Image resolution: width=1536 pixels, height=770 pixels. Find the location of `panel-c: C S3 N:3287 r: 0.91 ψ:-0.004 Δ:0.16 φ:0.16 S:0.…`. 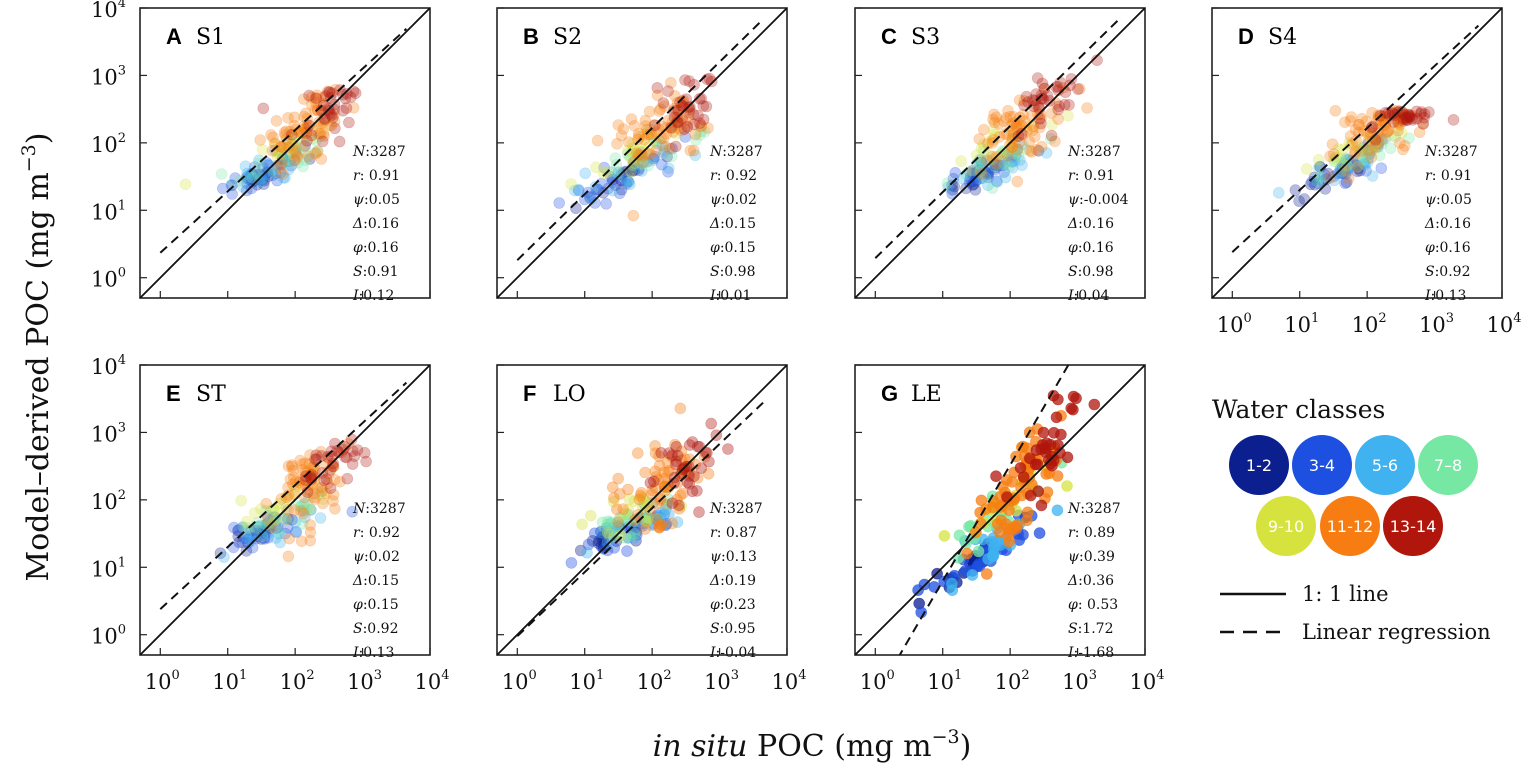

panel-c: C S3 N:3287 r: 0.91 ψ:-0.004 Δ:0.16 φ:0.16 S:0.… is located at coordinates (1000, 155).